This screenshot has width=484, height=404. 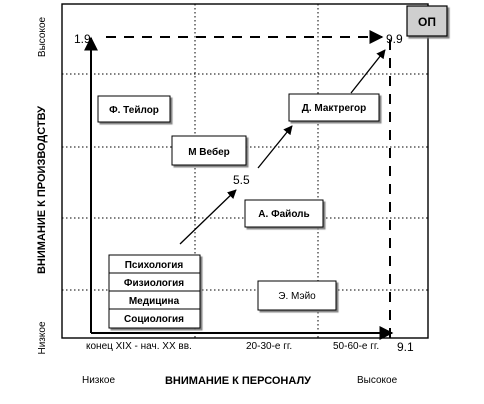 I want to click on y-axis-low-label: Низкое, so click(x=42, y=337).